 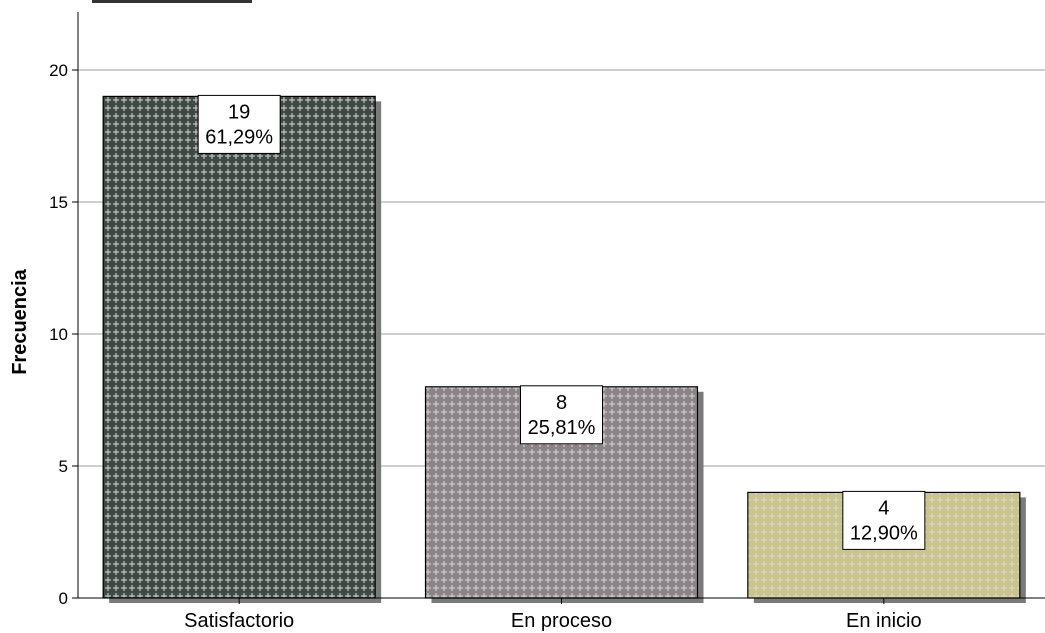 What do you see at coordinates (562, 428) in the screenshot?
I see `data-label-percent: 25,81%` at bounding box center [562, 428].